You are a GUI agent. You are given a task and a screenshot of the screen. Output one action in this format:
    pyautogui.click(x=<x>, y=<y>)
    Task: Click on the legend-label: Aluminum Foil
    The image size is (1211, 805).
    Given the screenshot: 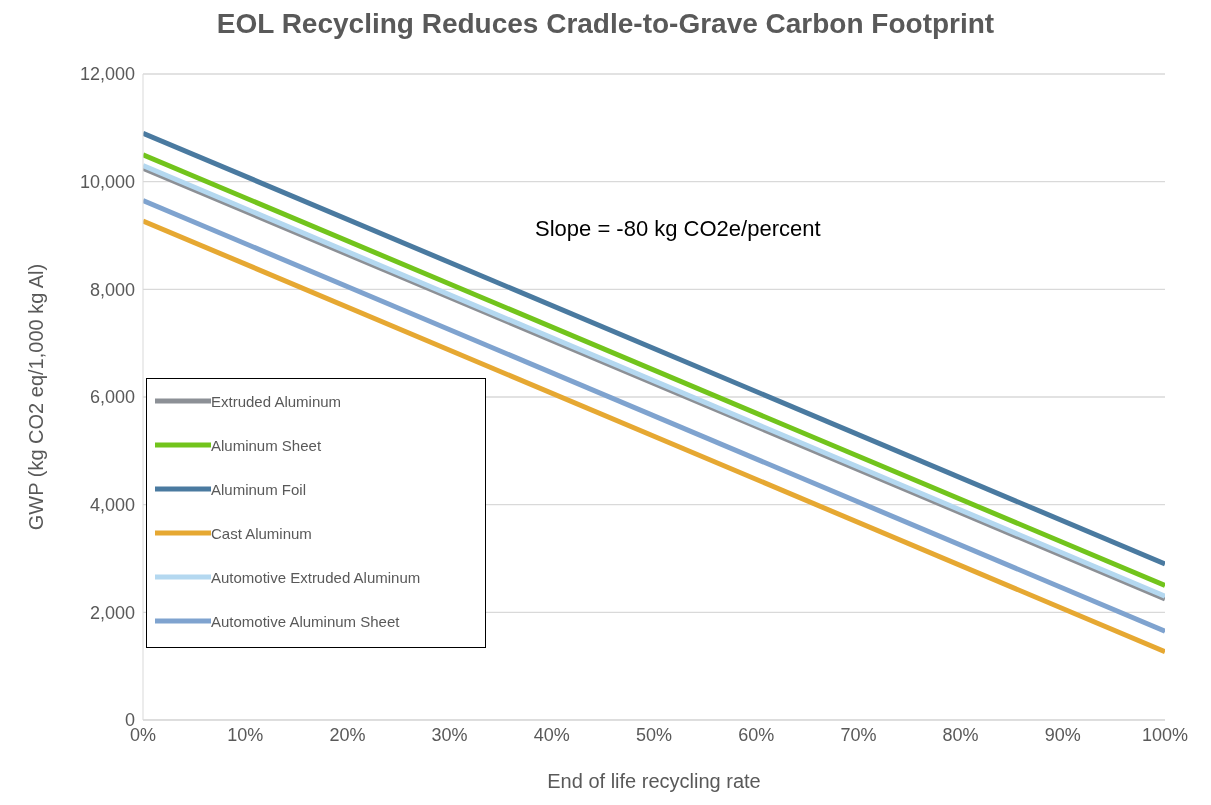 What is the action you would take?
    pyautogui.click(x=259, y=489)
    